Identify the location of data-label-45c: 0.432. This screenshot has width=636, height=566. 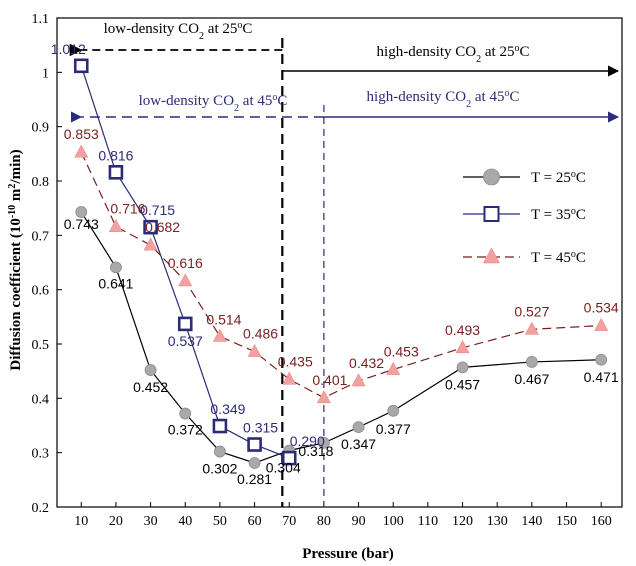
(366, 363).